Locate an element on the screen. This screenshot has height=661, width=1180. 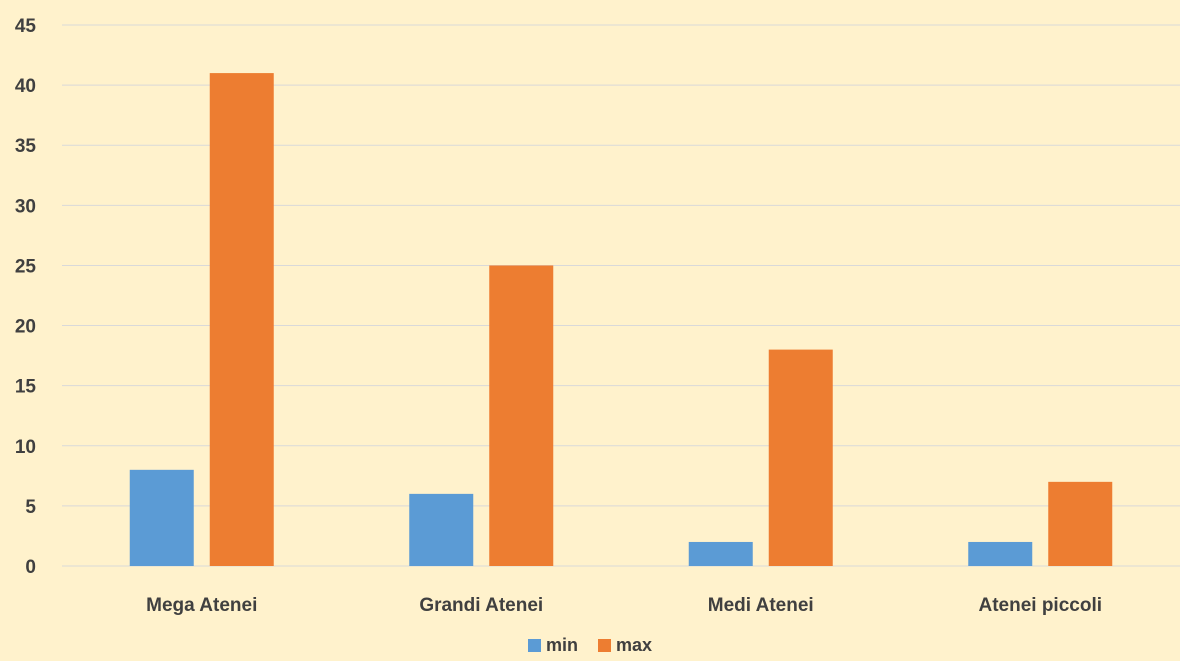
y-tick-label: 35 is located at coordinates (26, 146).